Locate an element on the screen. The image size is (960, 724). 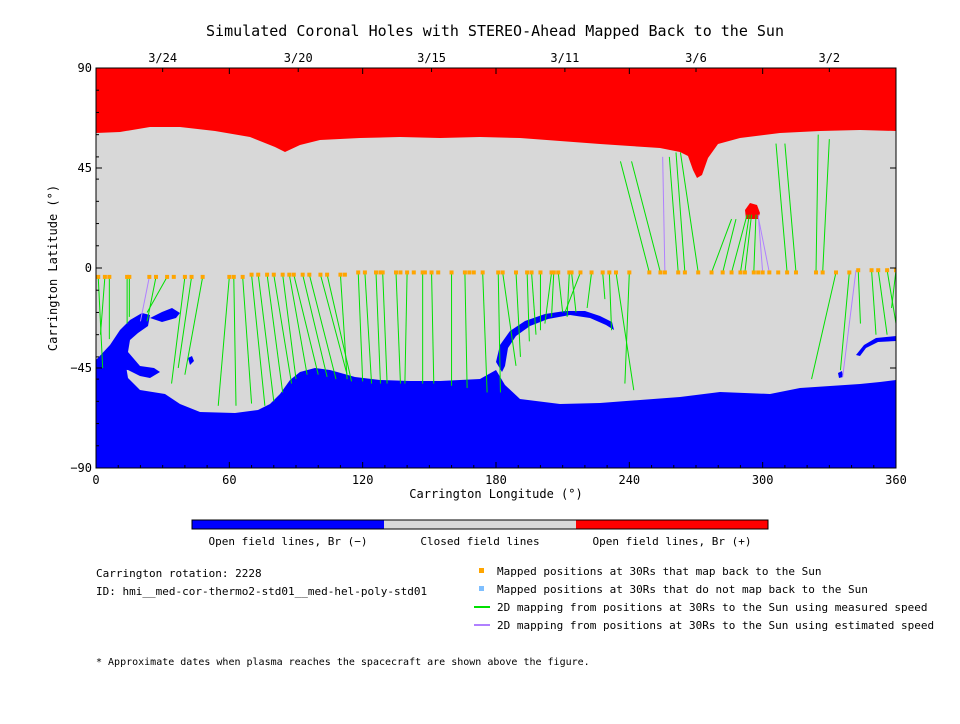
x-tick-label: 180 is located at coordinates (496, 480).